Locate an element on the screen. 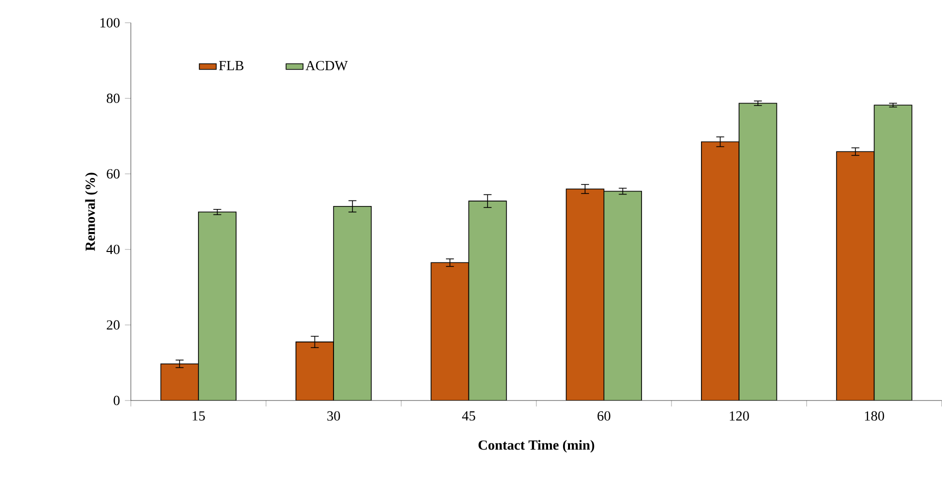  y-tick-label: 0 is located at coordinates (117, 401).